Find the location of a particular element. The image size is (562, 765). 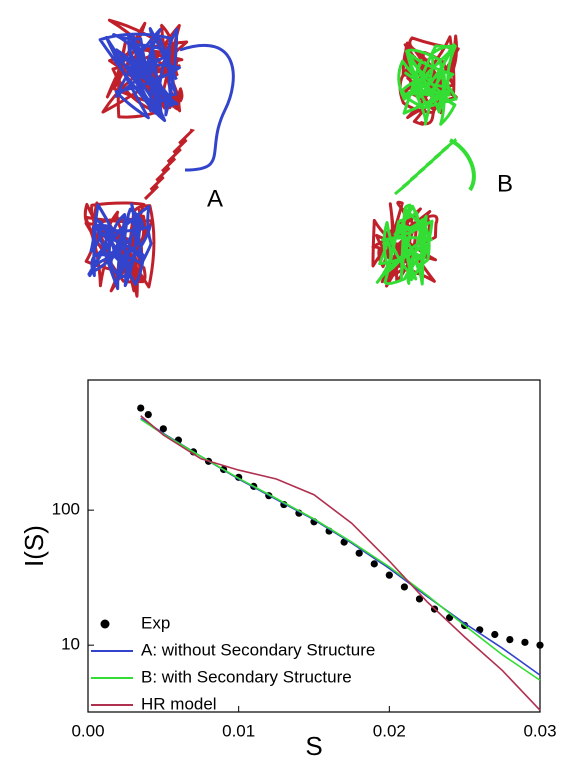

panel-label: A is located at coordinates (215, 198).